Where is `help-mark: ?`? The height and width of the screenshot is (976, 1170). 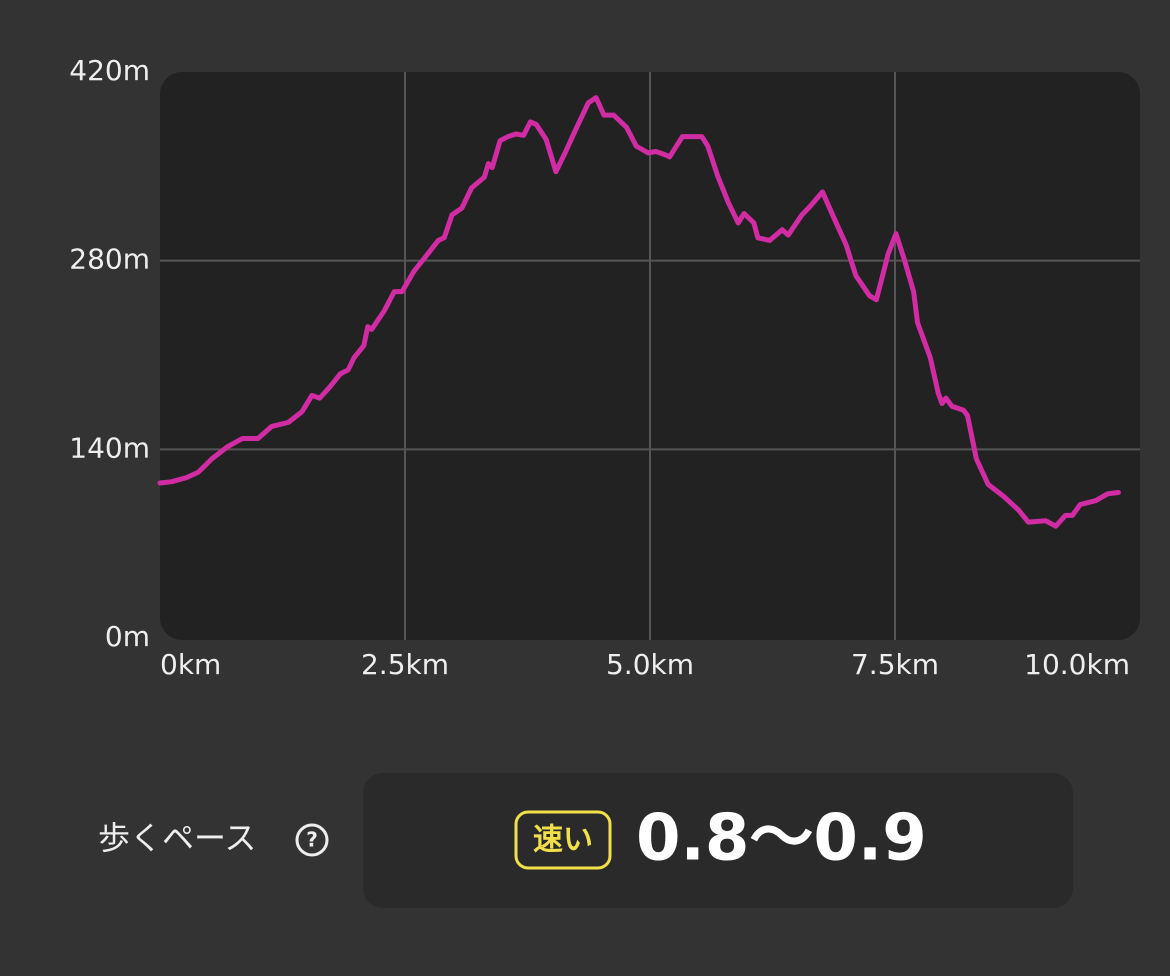 help-mark: ? is located at coordinates (312, 840).